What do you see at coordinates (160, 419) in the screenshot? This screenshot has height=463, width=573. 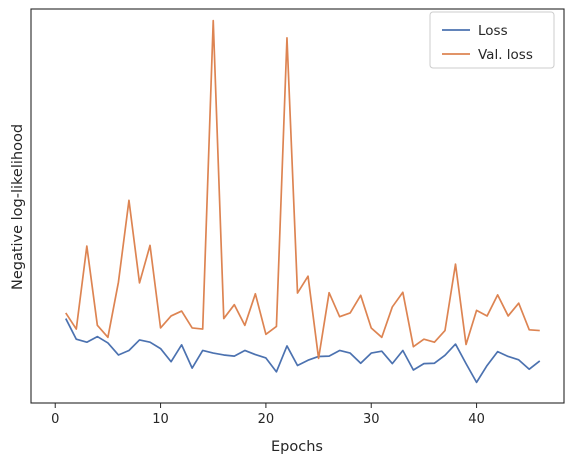 I see `x-tick-label: 10` at bounding box center [160, 419].